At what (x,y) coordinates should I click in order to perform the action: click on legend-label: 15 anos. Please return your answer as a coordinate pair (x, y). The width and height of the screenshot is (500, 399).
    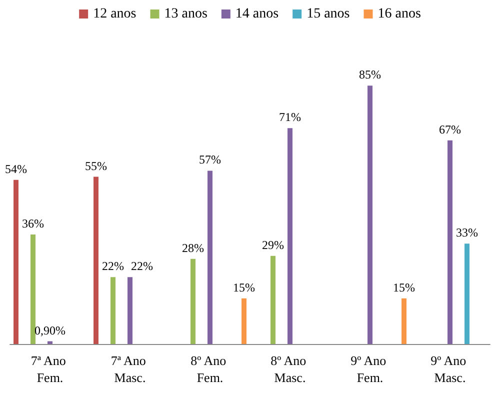
    Looking at the image, I should click on (328, 14).